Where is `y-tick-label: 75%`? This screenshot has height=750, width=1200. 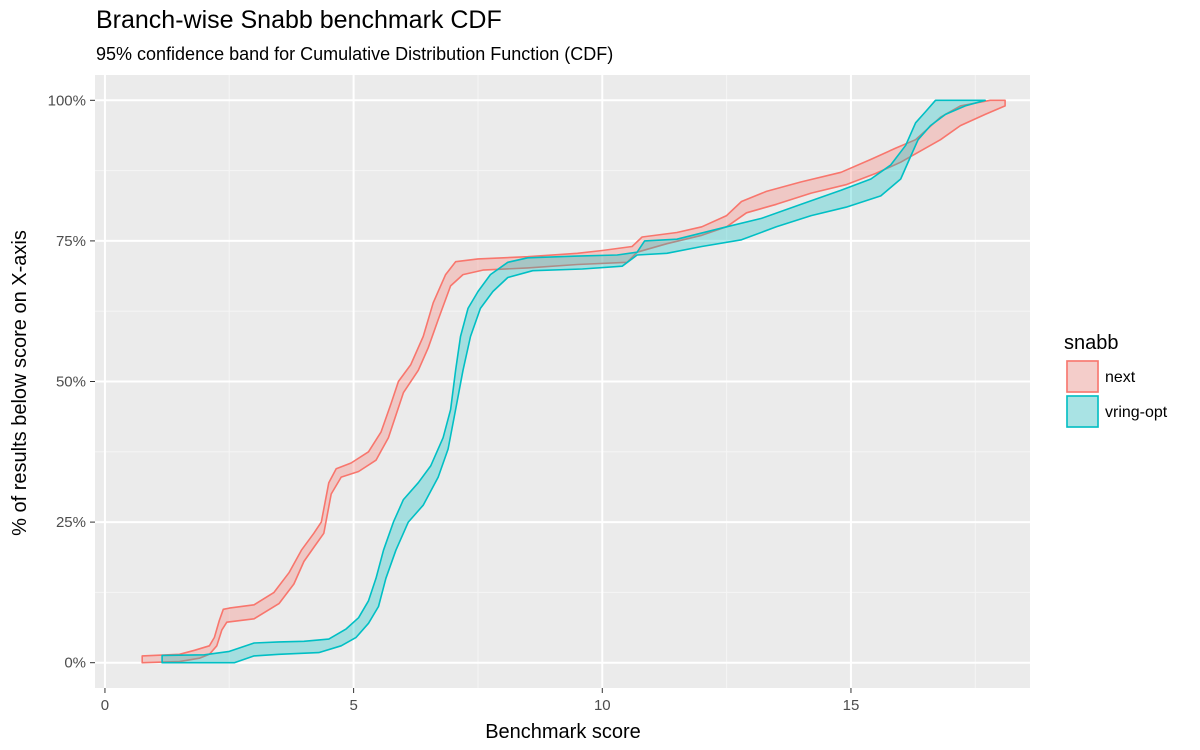 y-tick-label: 75% is located at coordinates (71, 241).